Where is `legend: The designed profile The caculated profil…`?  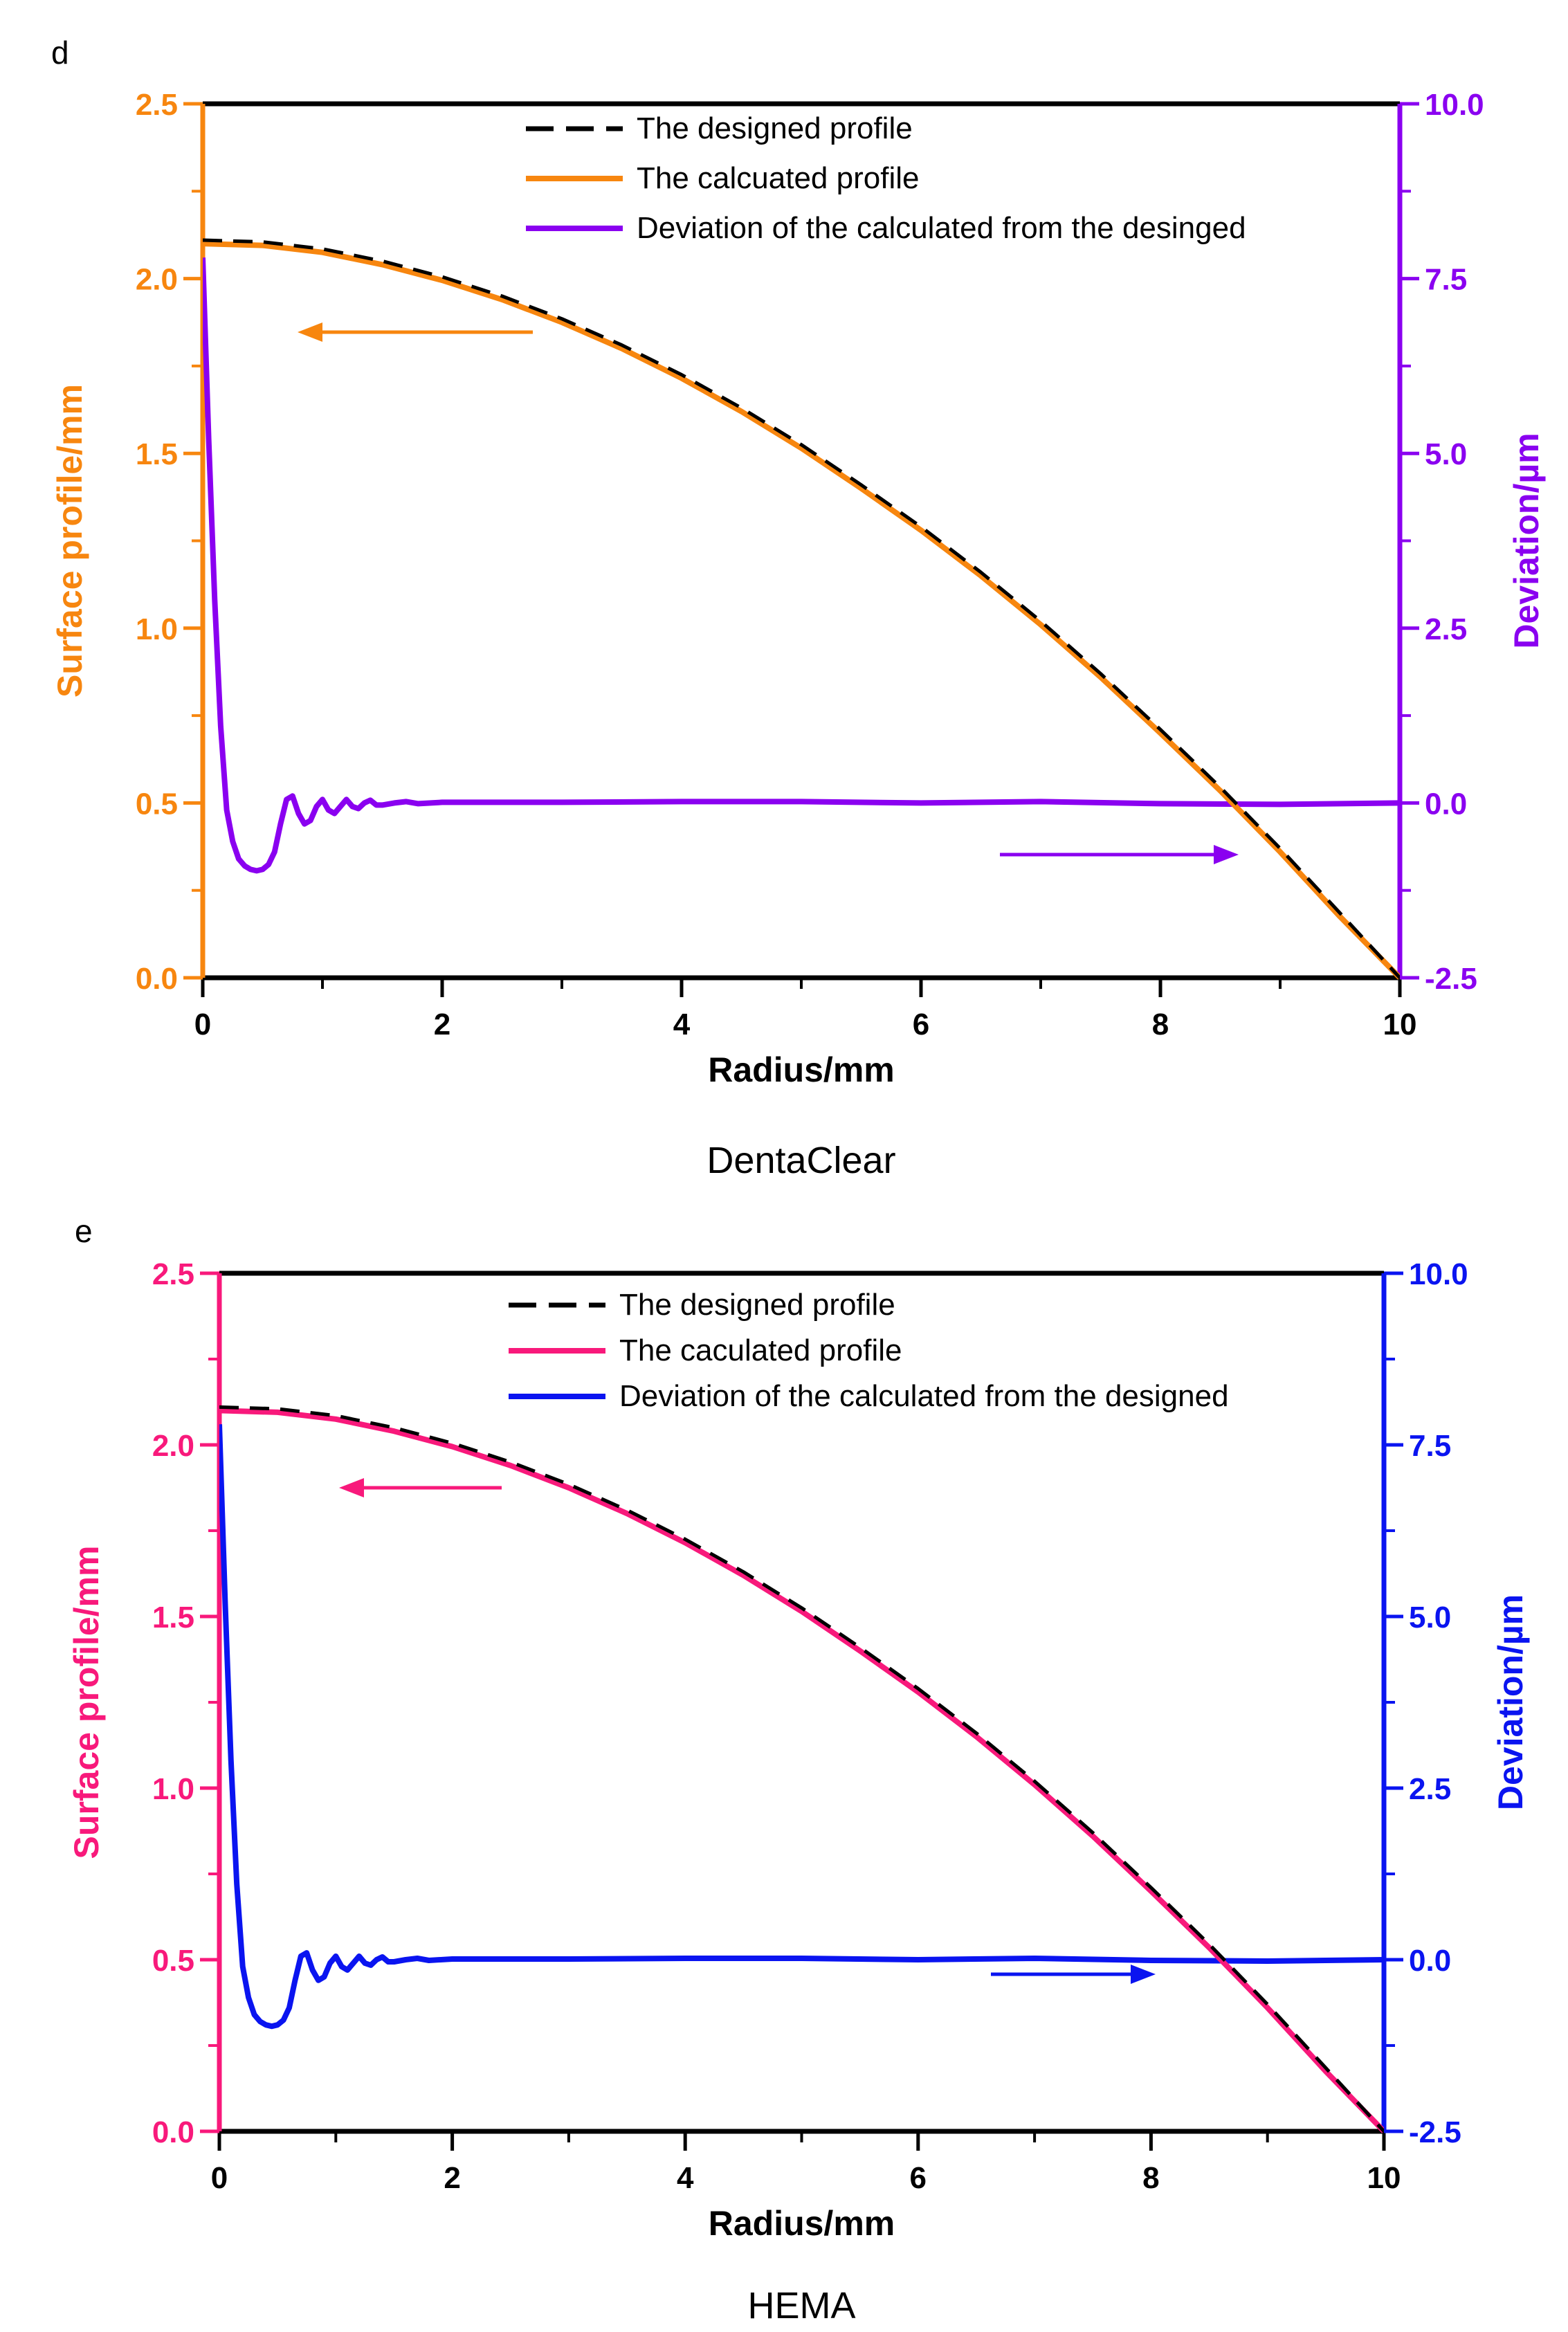 legend: The designed profile The caculated profil… is located at coordinates (869, 1350).